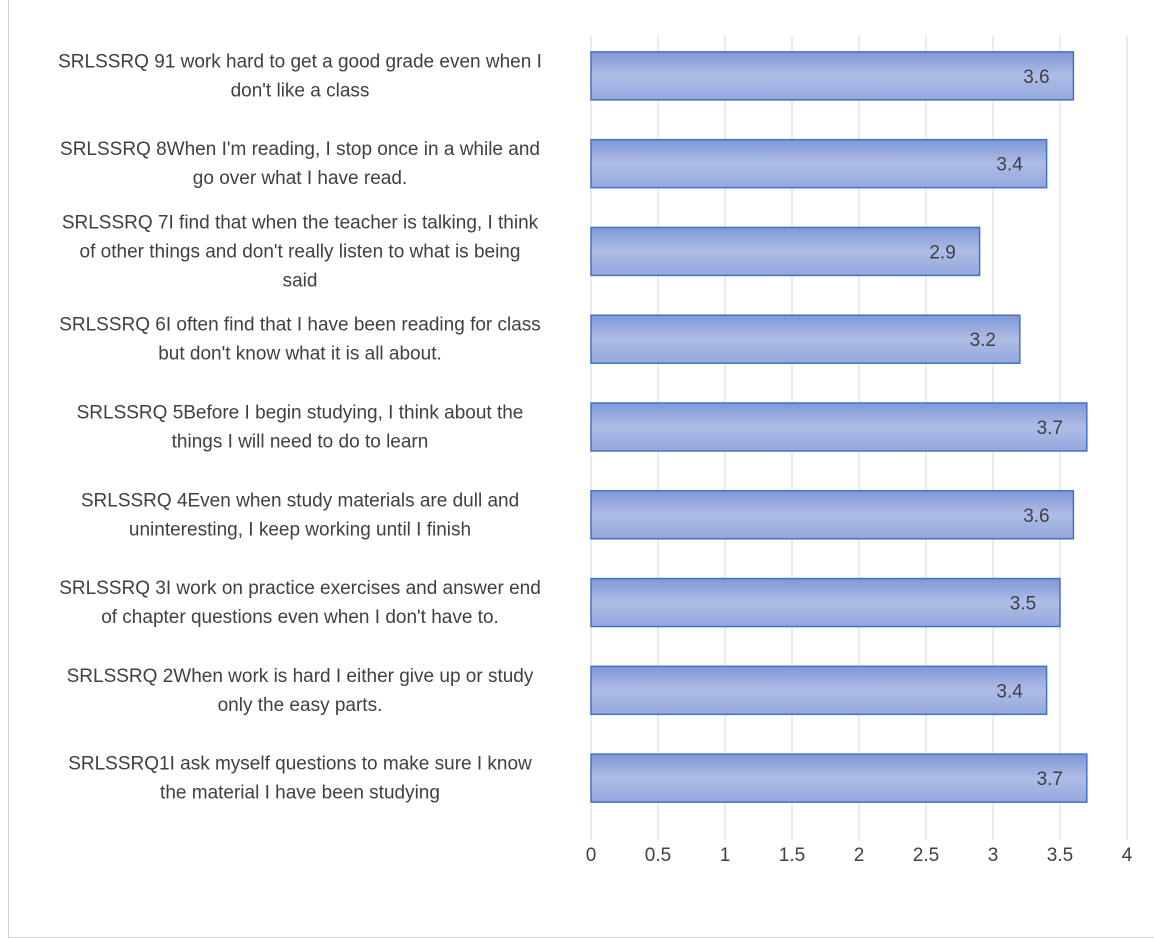 This screenshot has width=1154, height=938. I want to click on bar-data-label: 3.2, so click(983, 340).